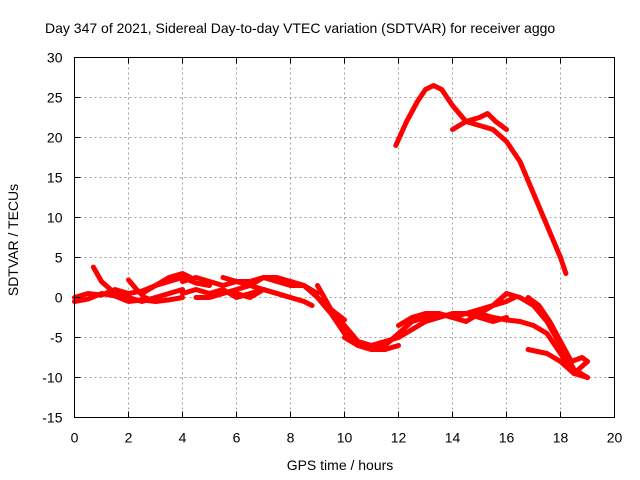 The image size is (640, 480). What do you see at coordinates (75, 438) in the screenshot?
I see `x-tick-label: 0` at bounding box center [75, 438].